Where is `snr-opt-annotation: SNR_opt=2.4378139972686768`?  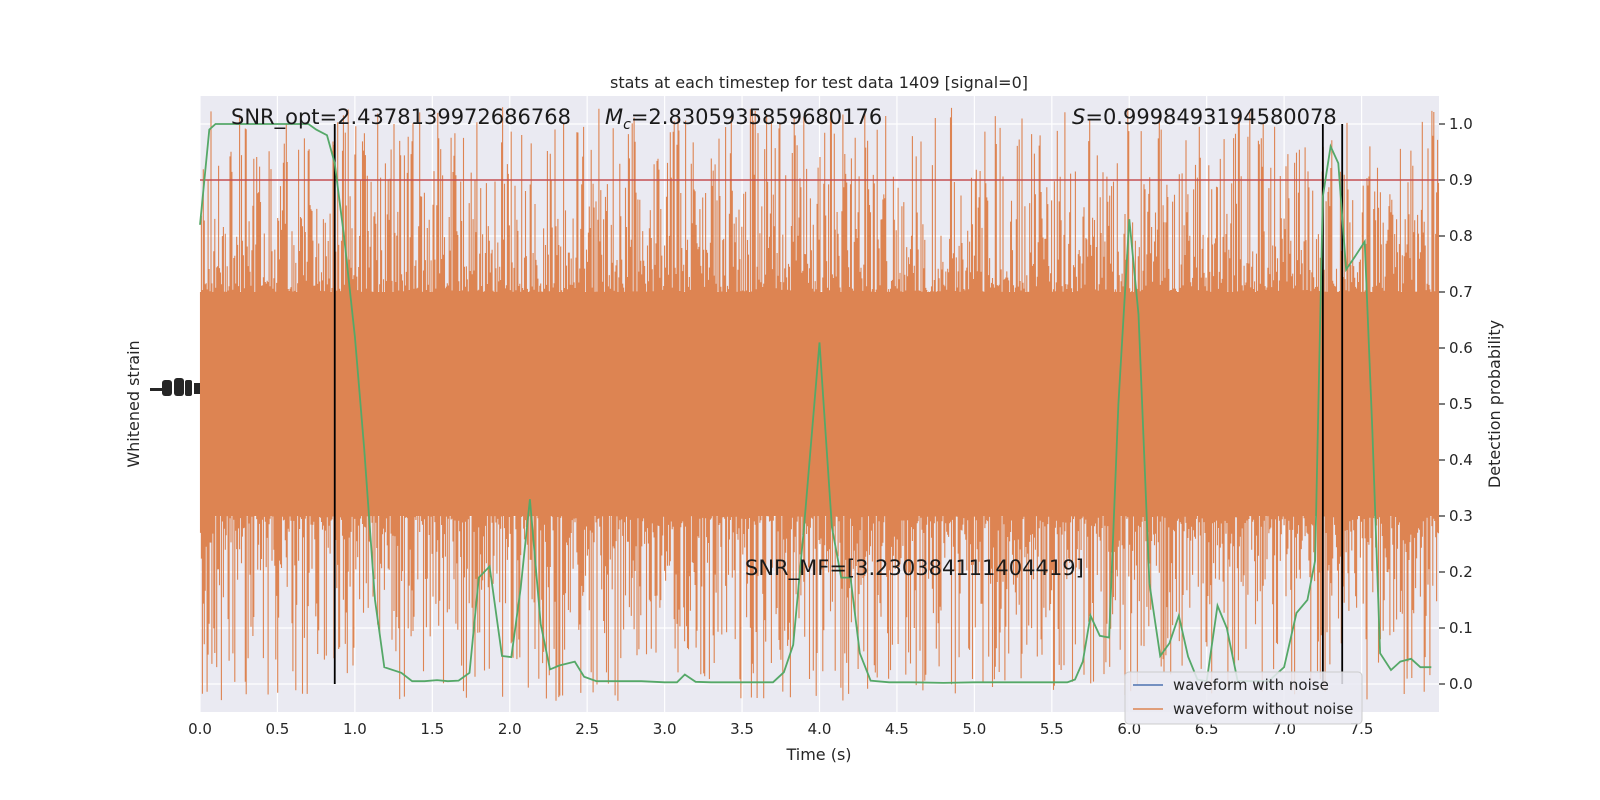
snr-opt-annotation: SNR_opt=2.4378139972686768 is located at coordinates (401, 117).